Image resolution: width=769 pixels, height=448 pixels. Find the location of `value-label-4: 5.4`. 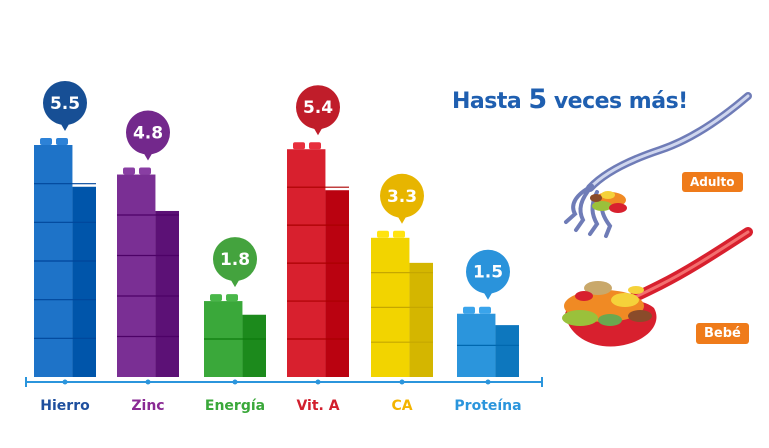

value-label-4: 5.4 is located at coordinates (318, 108).